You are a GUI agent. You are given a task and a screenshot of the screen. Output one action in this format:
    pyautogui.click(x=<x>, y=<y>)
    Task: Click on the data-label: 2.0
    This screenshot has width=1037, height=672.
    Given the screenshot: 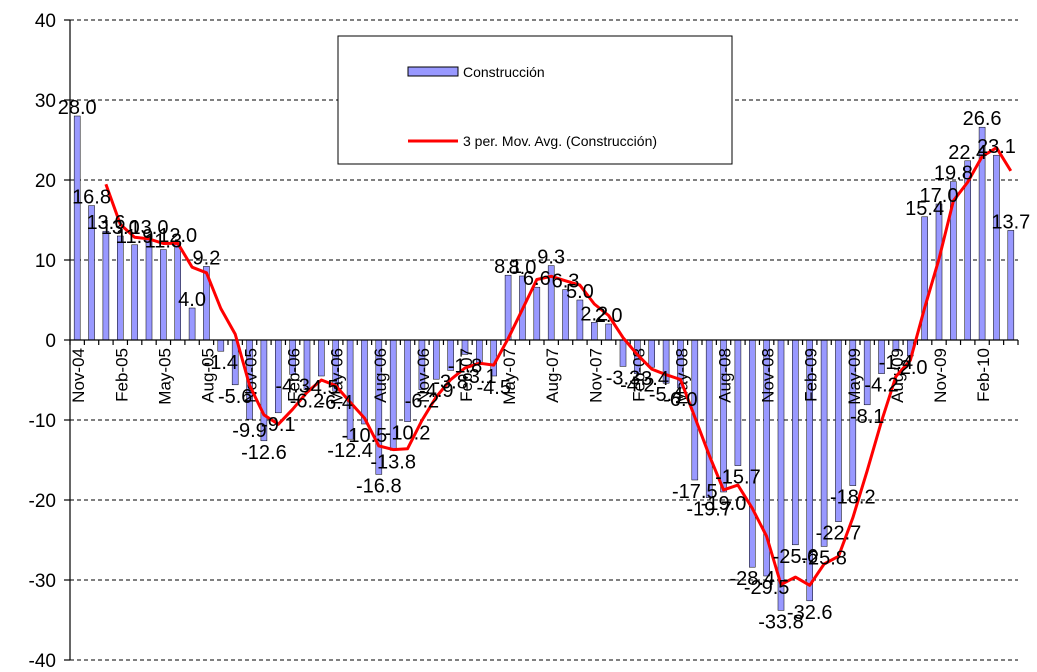 What is the action you would take?
    pyautogui.click(x=609, y=316)
    